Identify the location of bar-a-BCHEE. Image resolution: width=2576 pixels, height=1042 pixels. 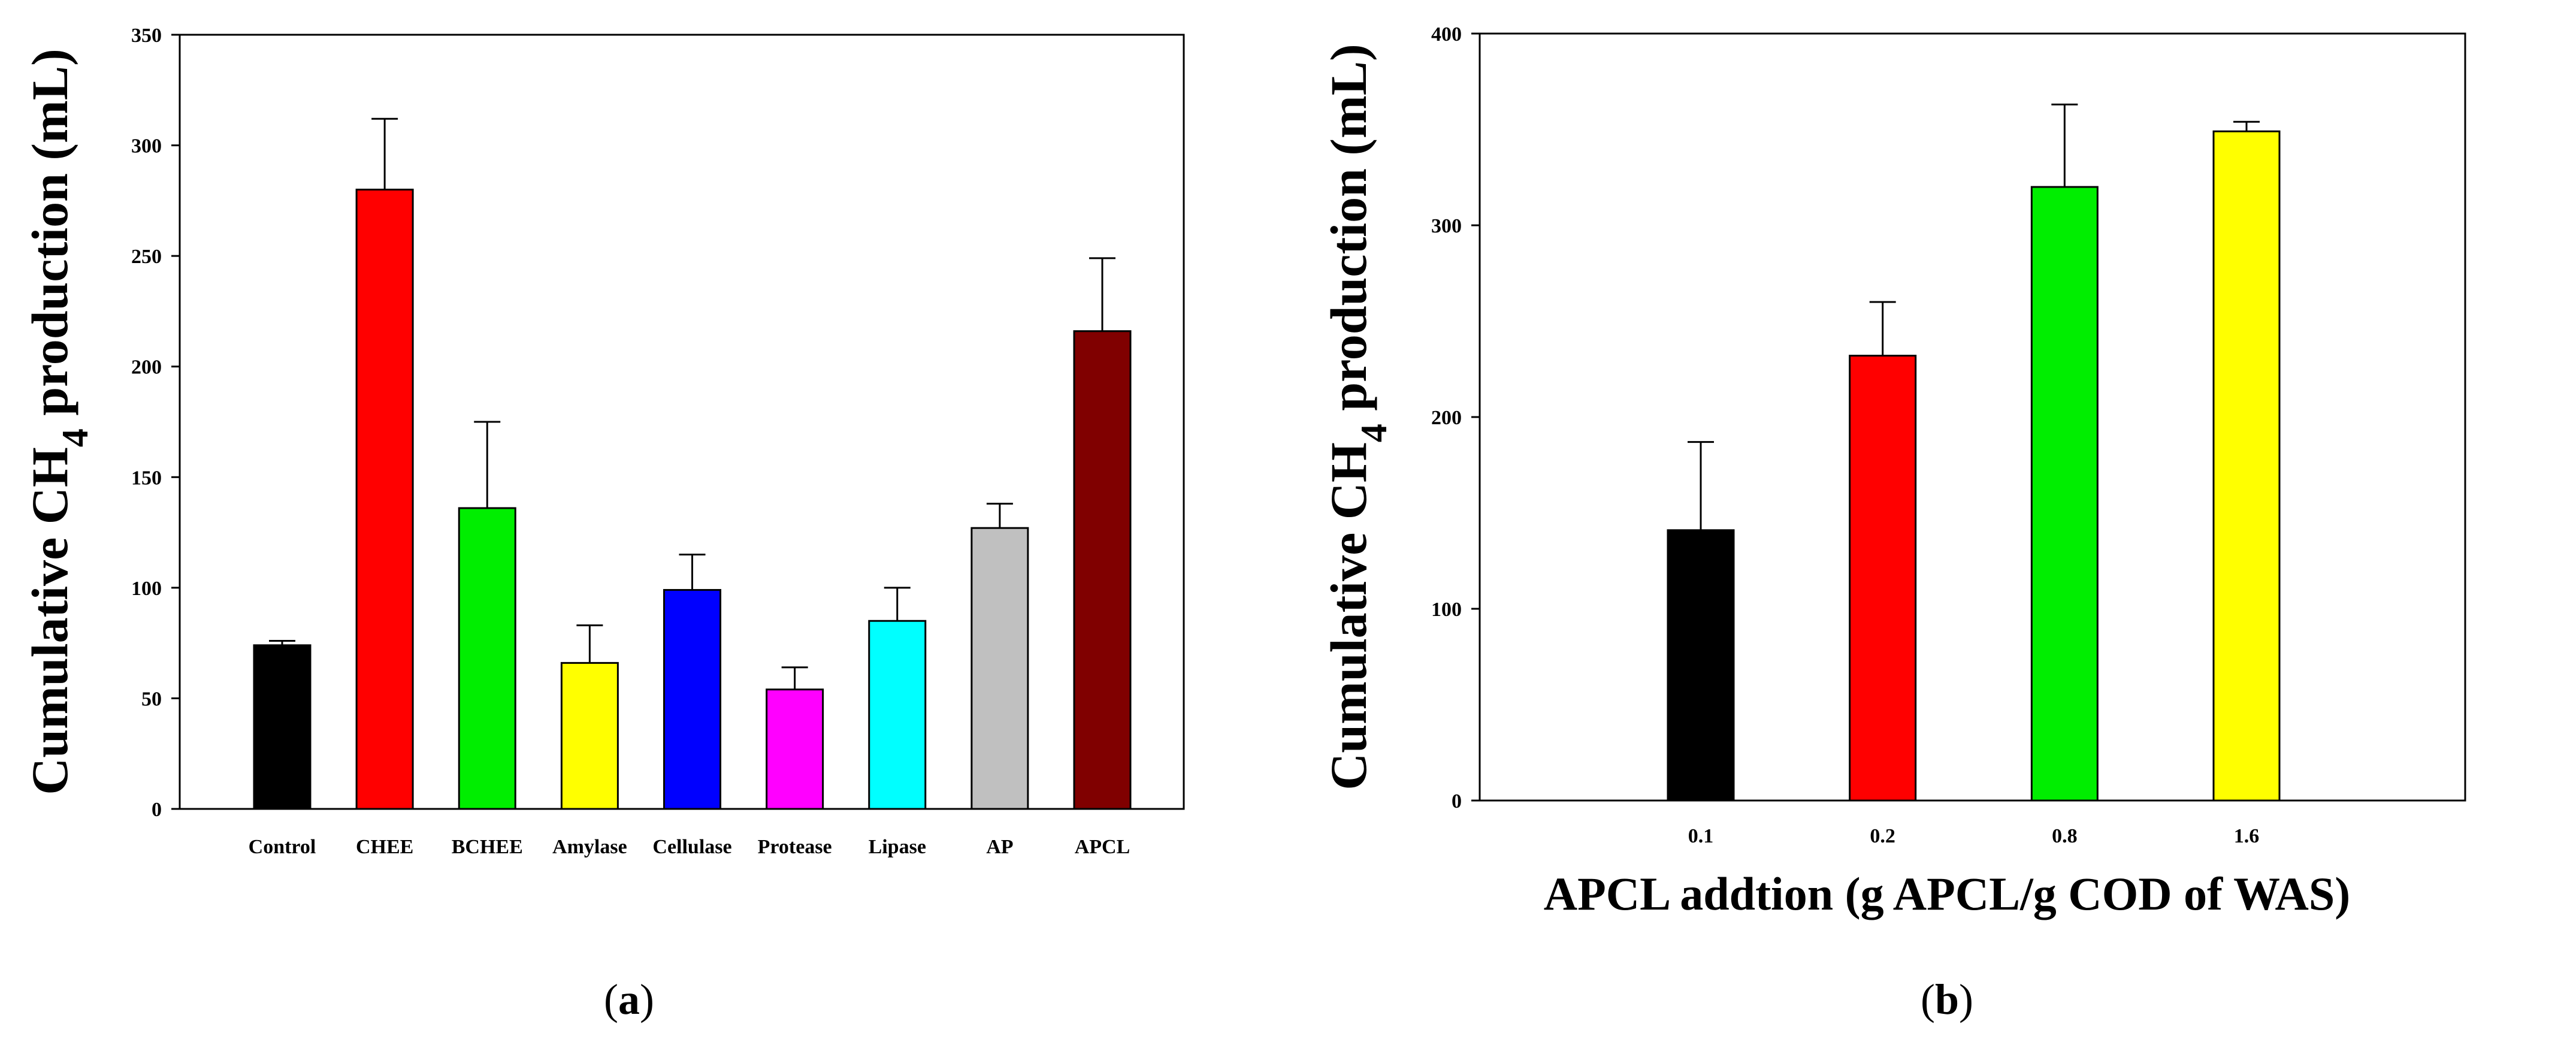
(487, 658).